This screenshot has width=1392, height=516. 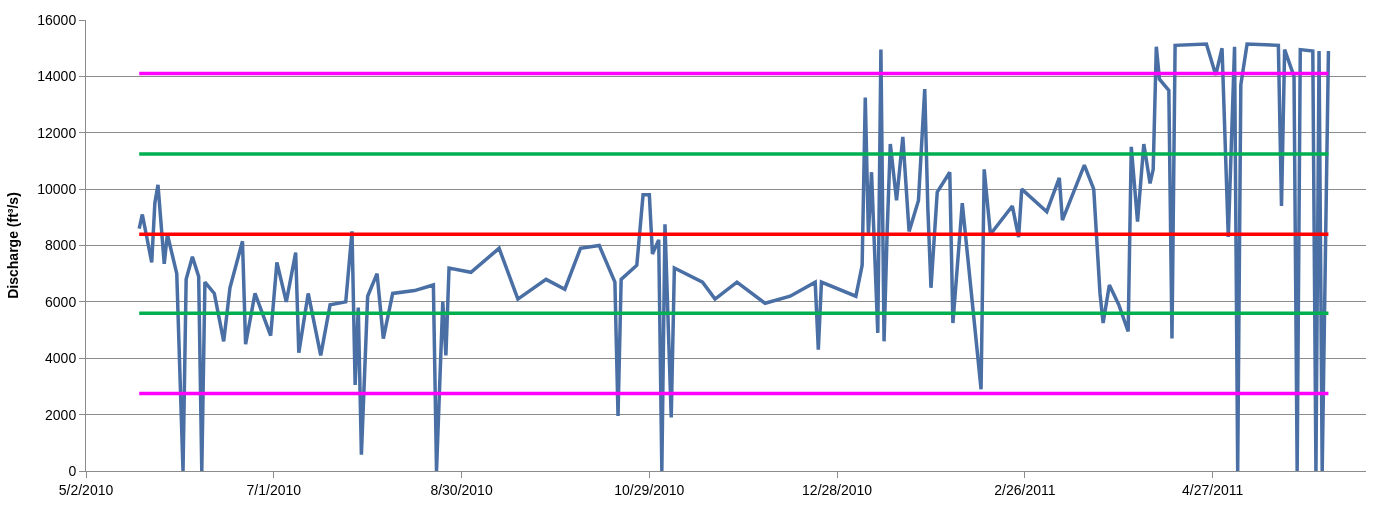 I want to click on y-tick-label: 6000, so click(x=61, y=301).